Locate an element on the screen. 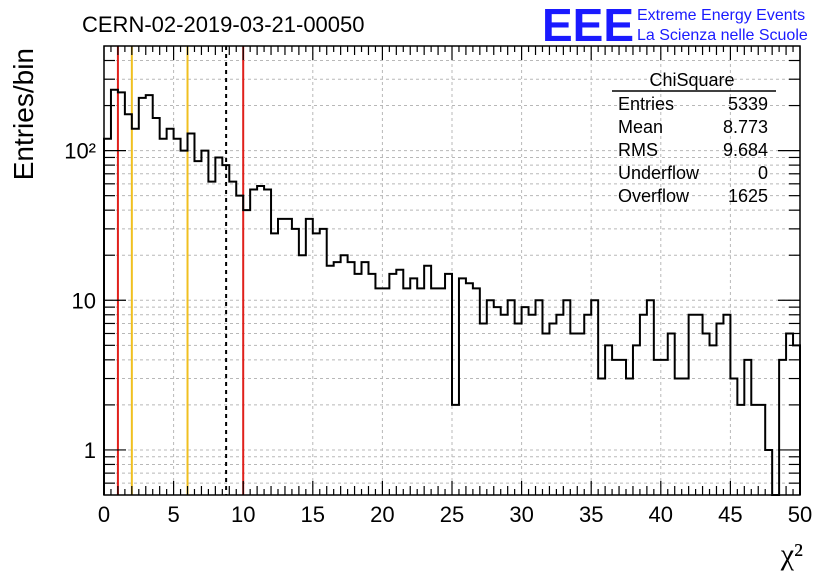  y-tick-label: 10² is located at coordinates (80, 151).